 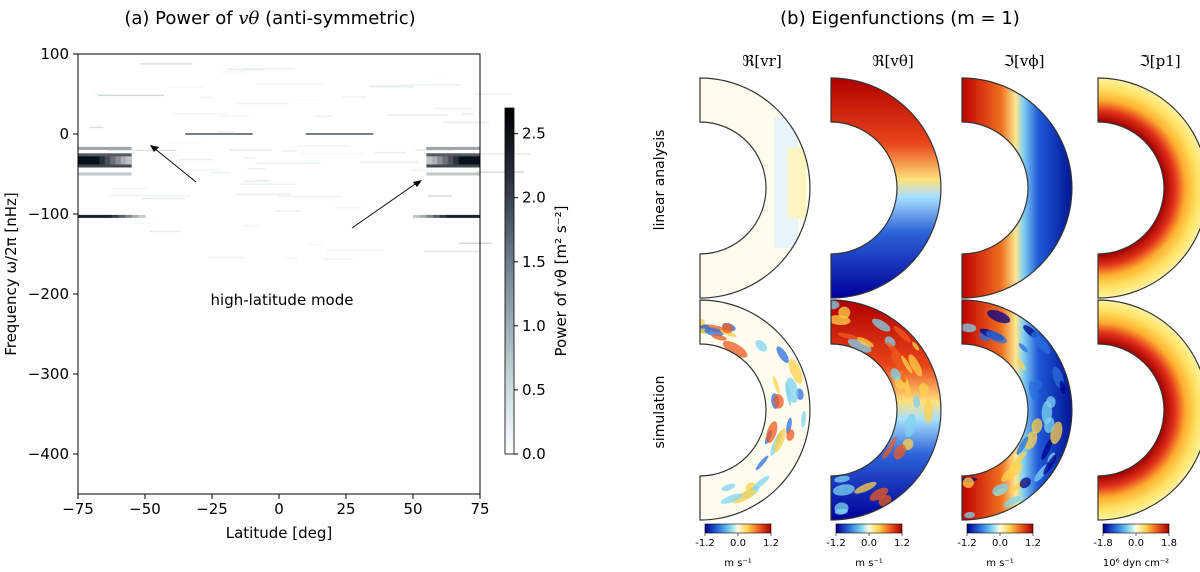 I want to click on colorbar-tick-label: 0.0, so click(x=534, y=454).